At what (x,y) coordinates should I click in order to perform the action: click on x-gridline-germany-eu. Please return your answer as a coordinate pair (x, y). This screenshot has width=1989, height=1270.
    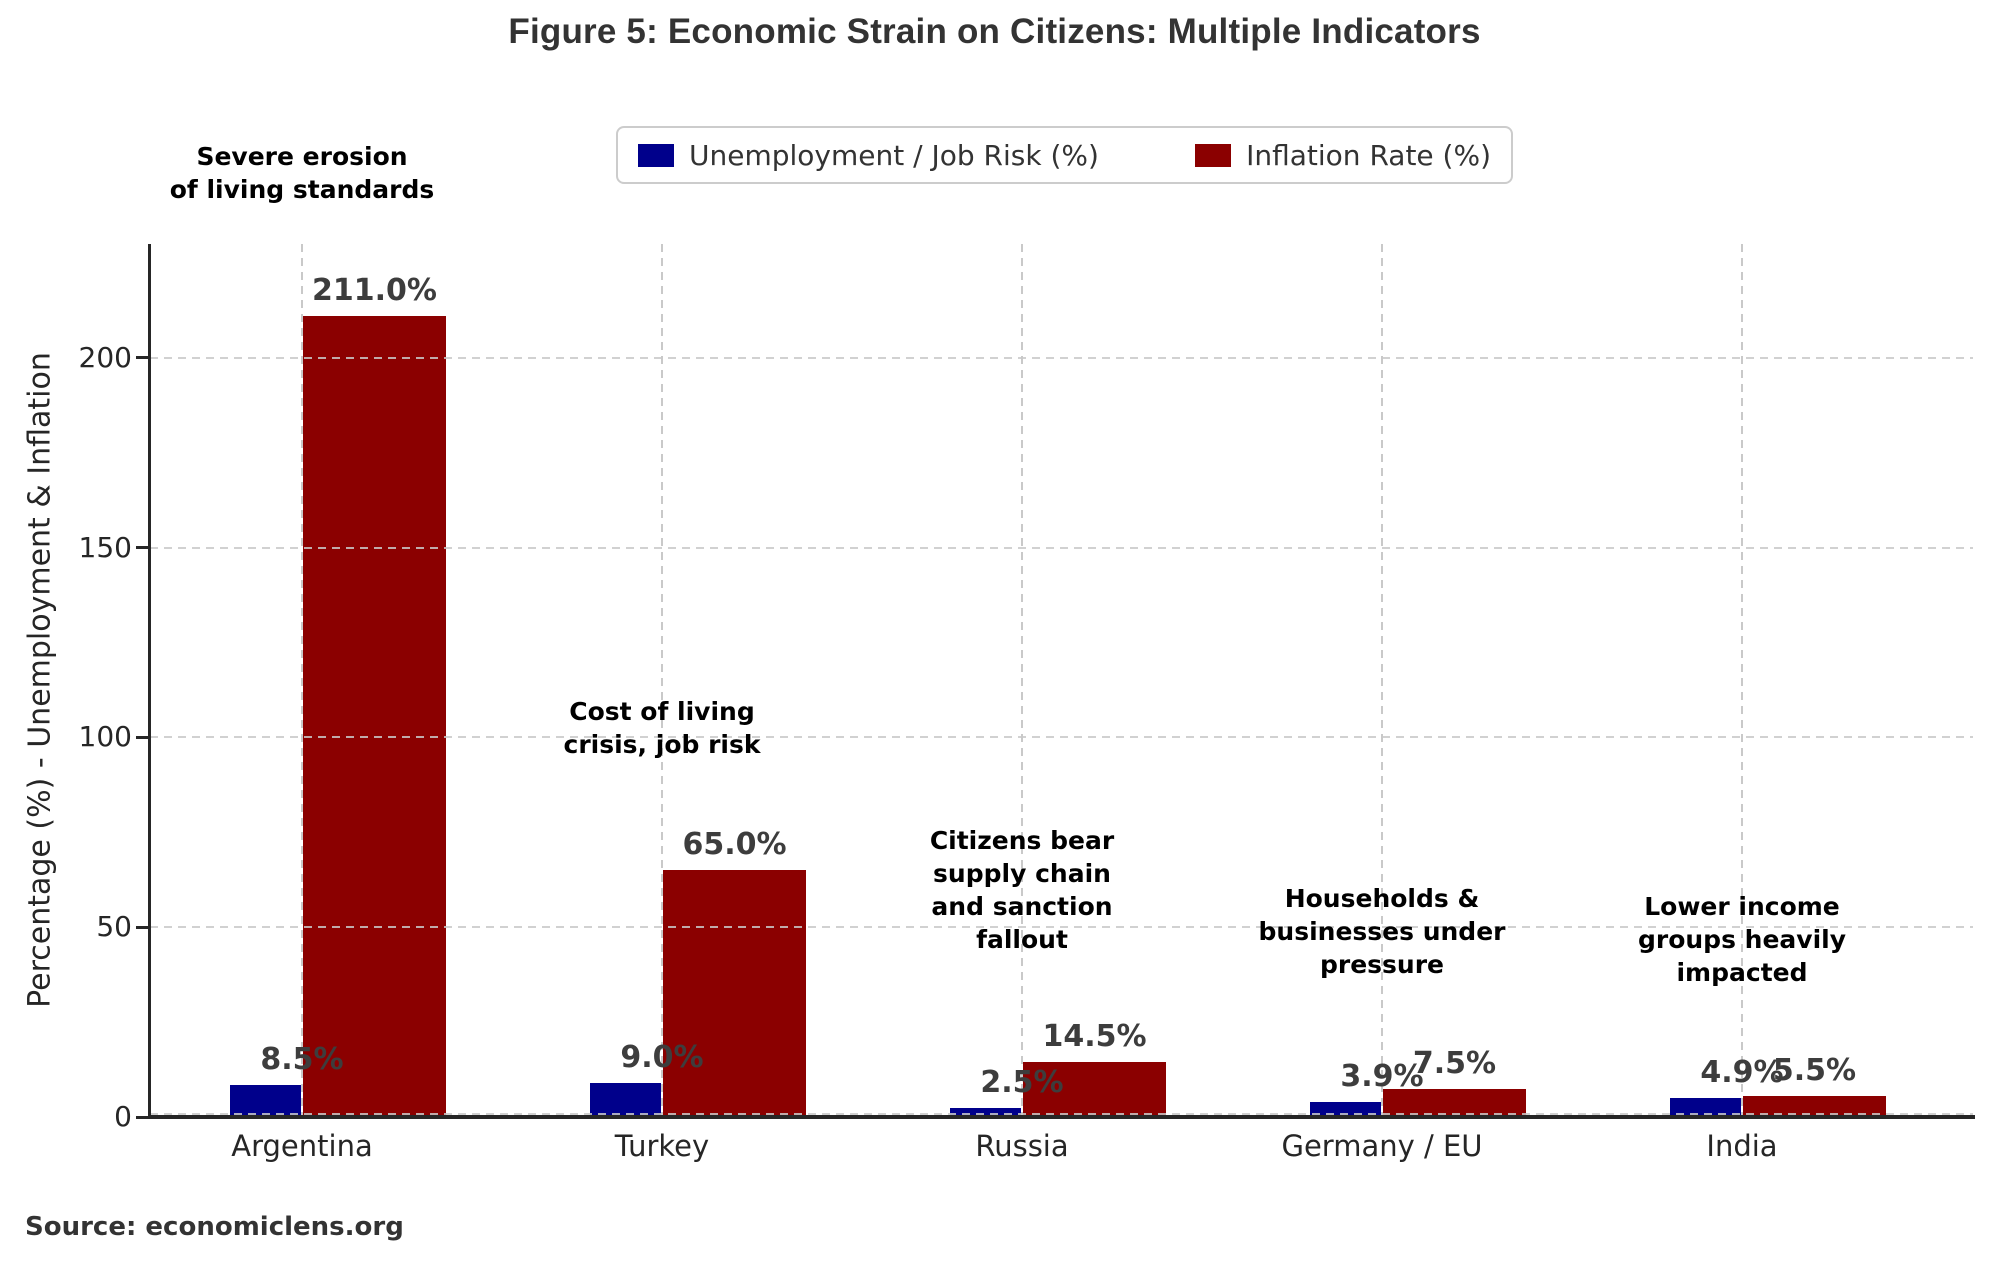
    Looking at the image, I should click on (1382, 680).